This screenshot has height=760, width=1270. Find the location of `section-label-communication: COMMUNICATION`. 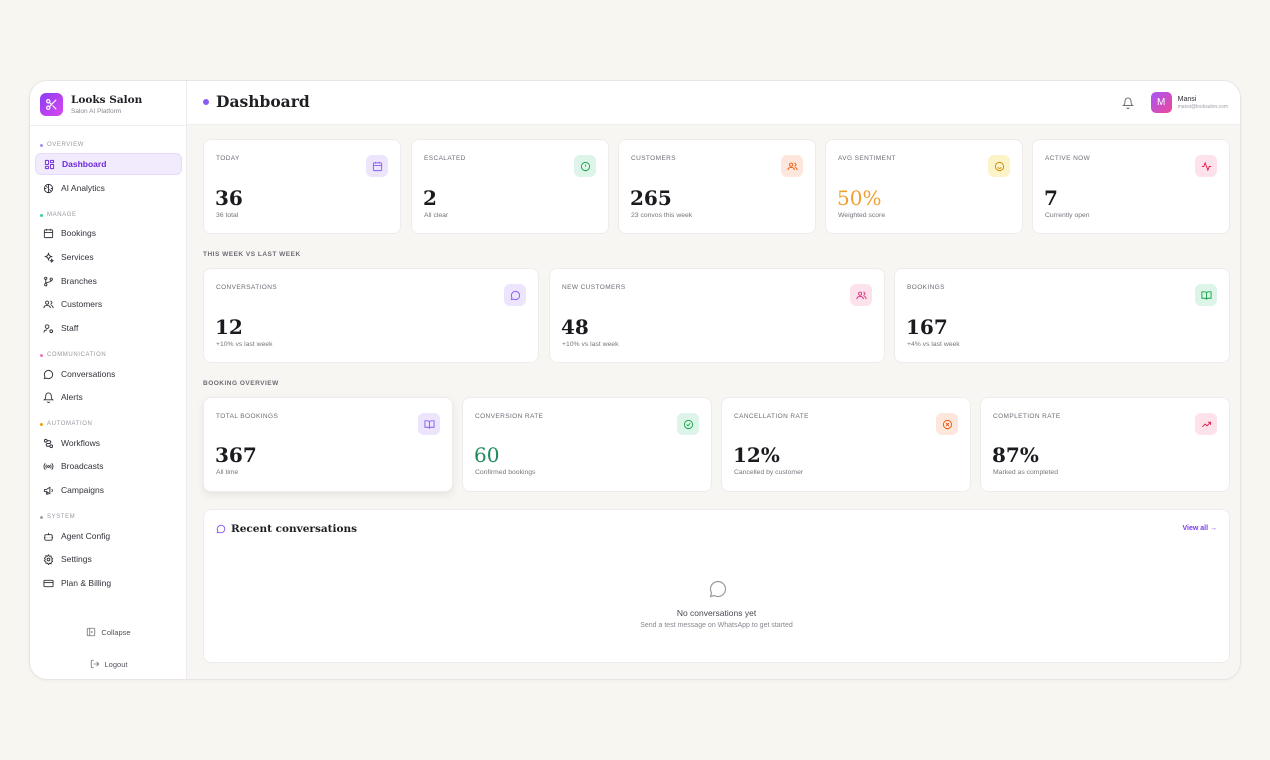

section-label-communication: COMMUNICATION is located at coordinates (73, 355).